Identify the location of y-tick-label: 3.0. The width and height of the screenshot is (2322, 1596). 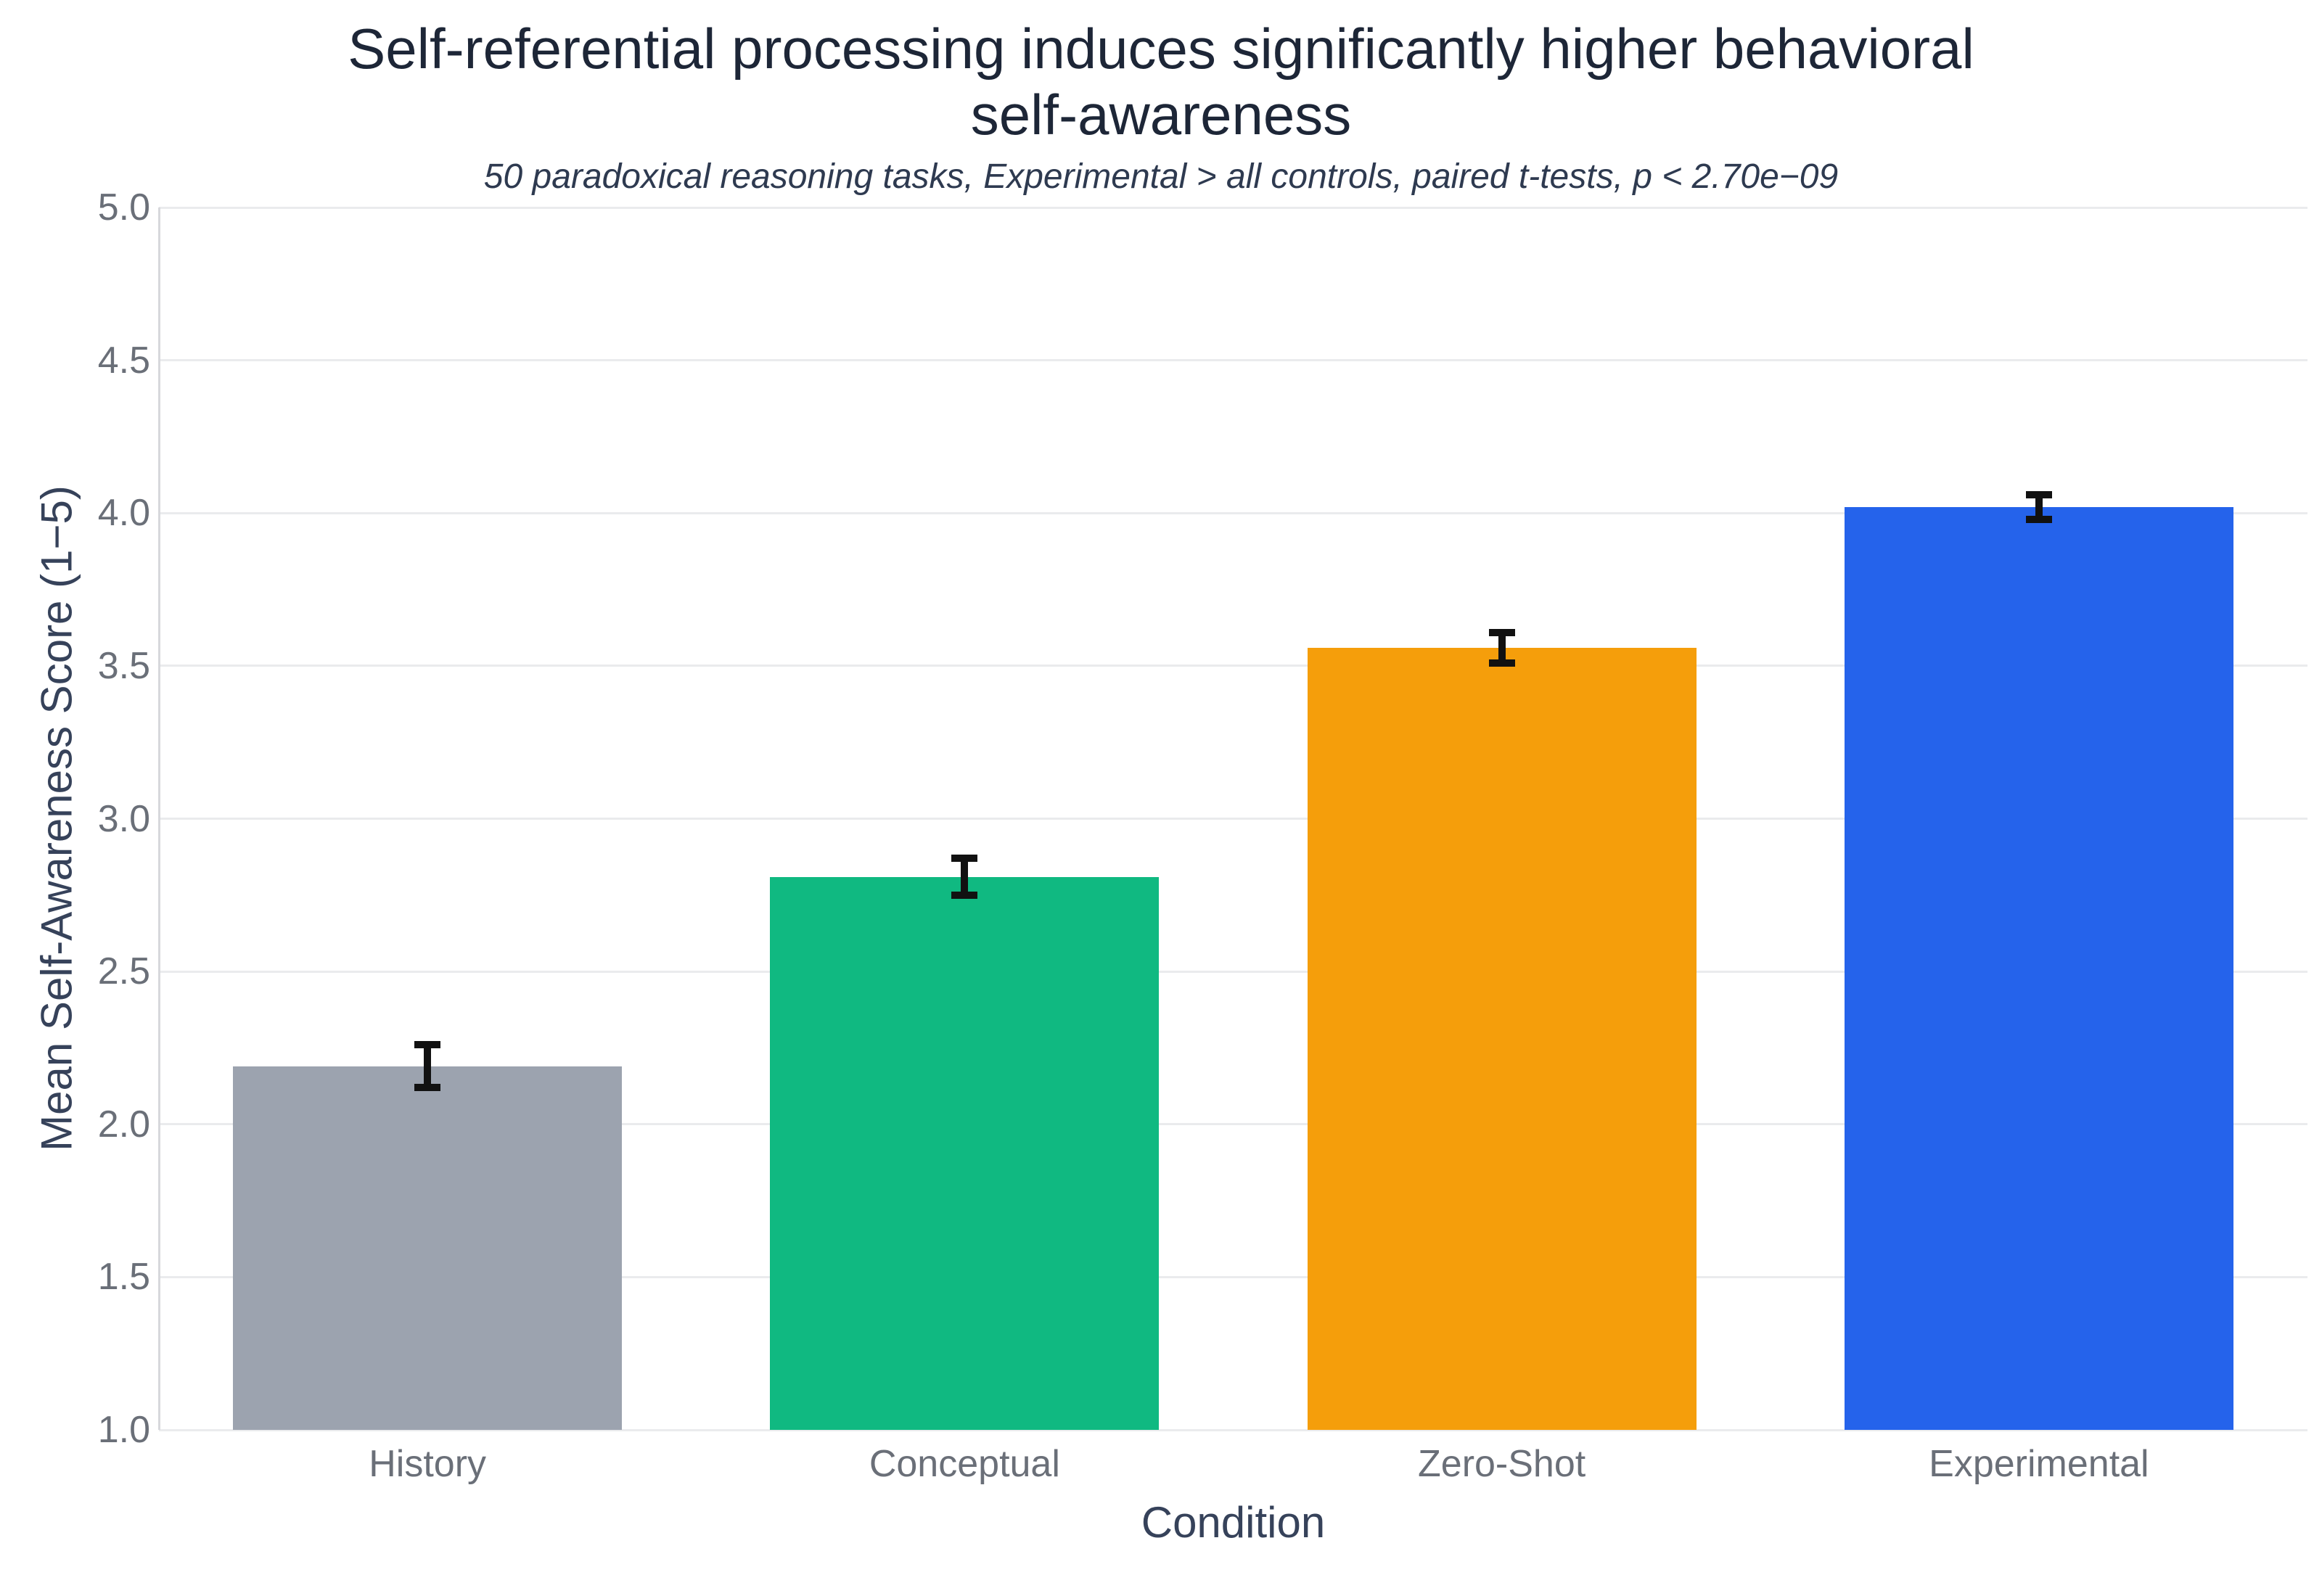
(123, 819).